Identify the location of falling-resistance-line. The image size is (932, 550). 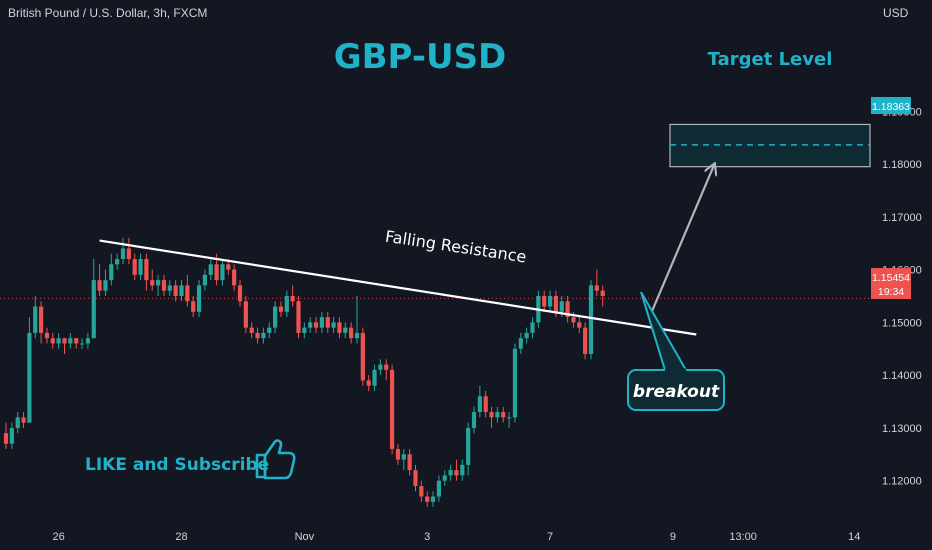
(398, 287).